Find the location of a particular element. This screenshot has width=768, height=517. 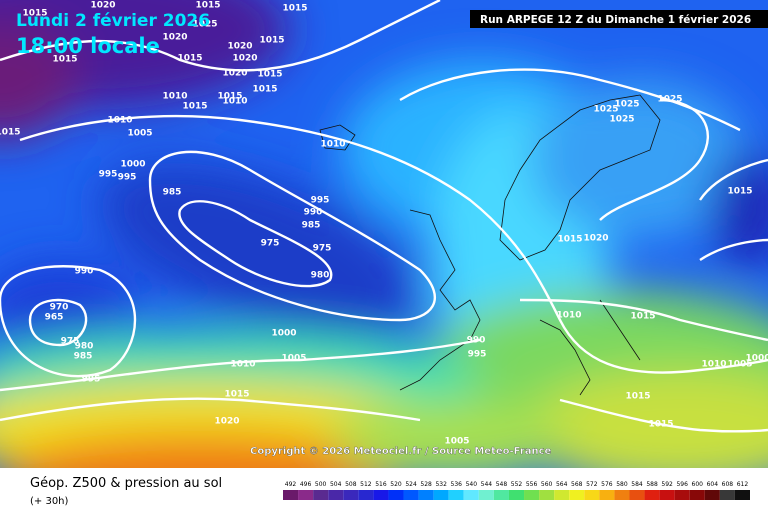

colorbar-label: 580 is located at coordinates (622, 484).